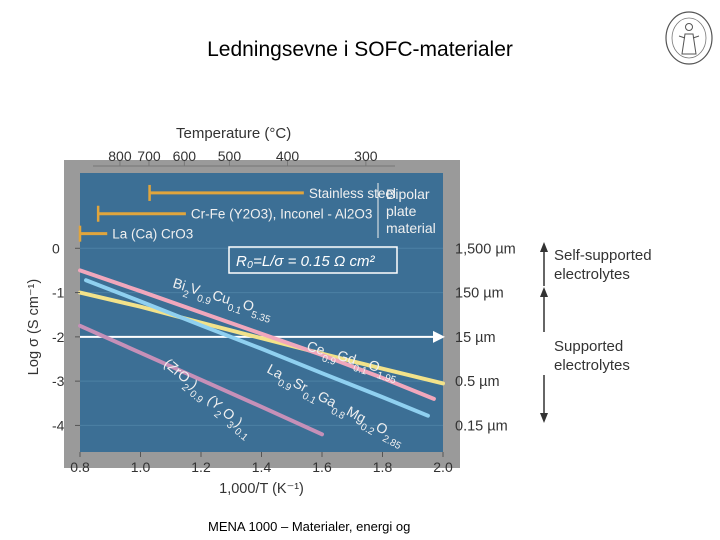 Image resolution: width=720 pixels, height=540 pixels. What do you see at coordinates (603, 265) in the screenshot?
I see `self-supported-label: Self-supported electrolytes` at bounding box center [603, 265].